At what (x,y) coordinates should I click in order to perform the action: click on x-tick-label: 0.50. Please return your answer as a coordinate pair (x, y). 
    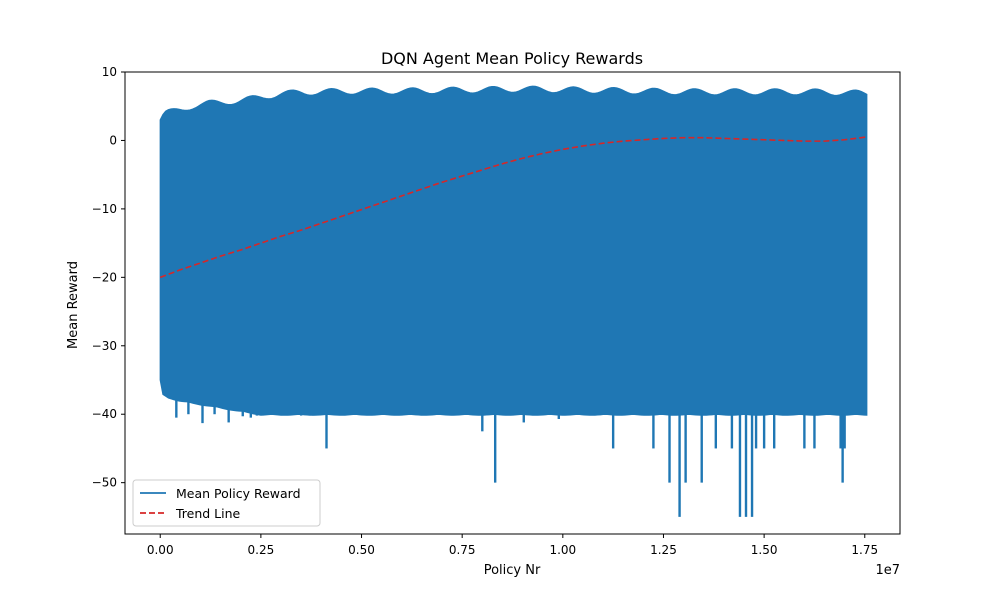
    Looking at the image, I should click on (361, 550).